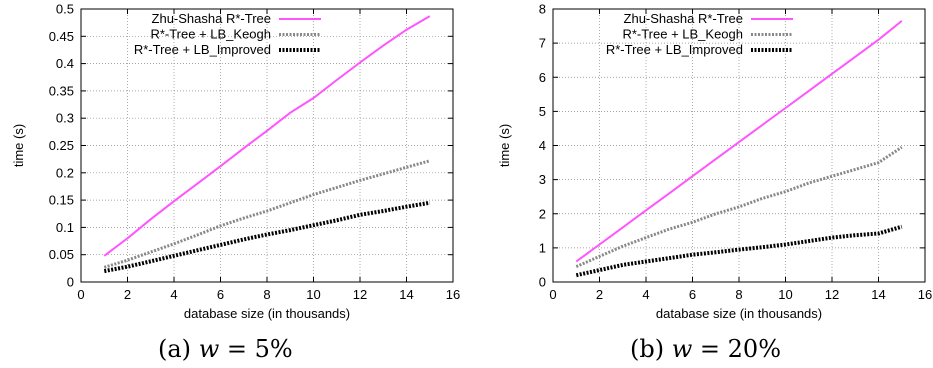 This screenshot has height=368, width=933. Describe the element at coordinates (542, 213) in the screenshot. I see `y-tick-label: 2` at that location.